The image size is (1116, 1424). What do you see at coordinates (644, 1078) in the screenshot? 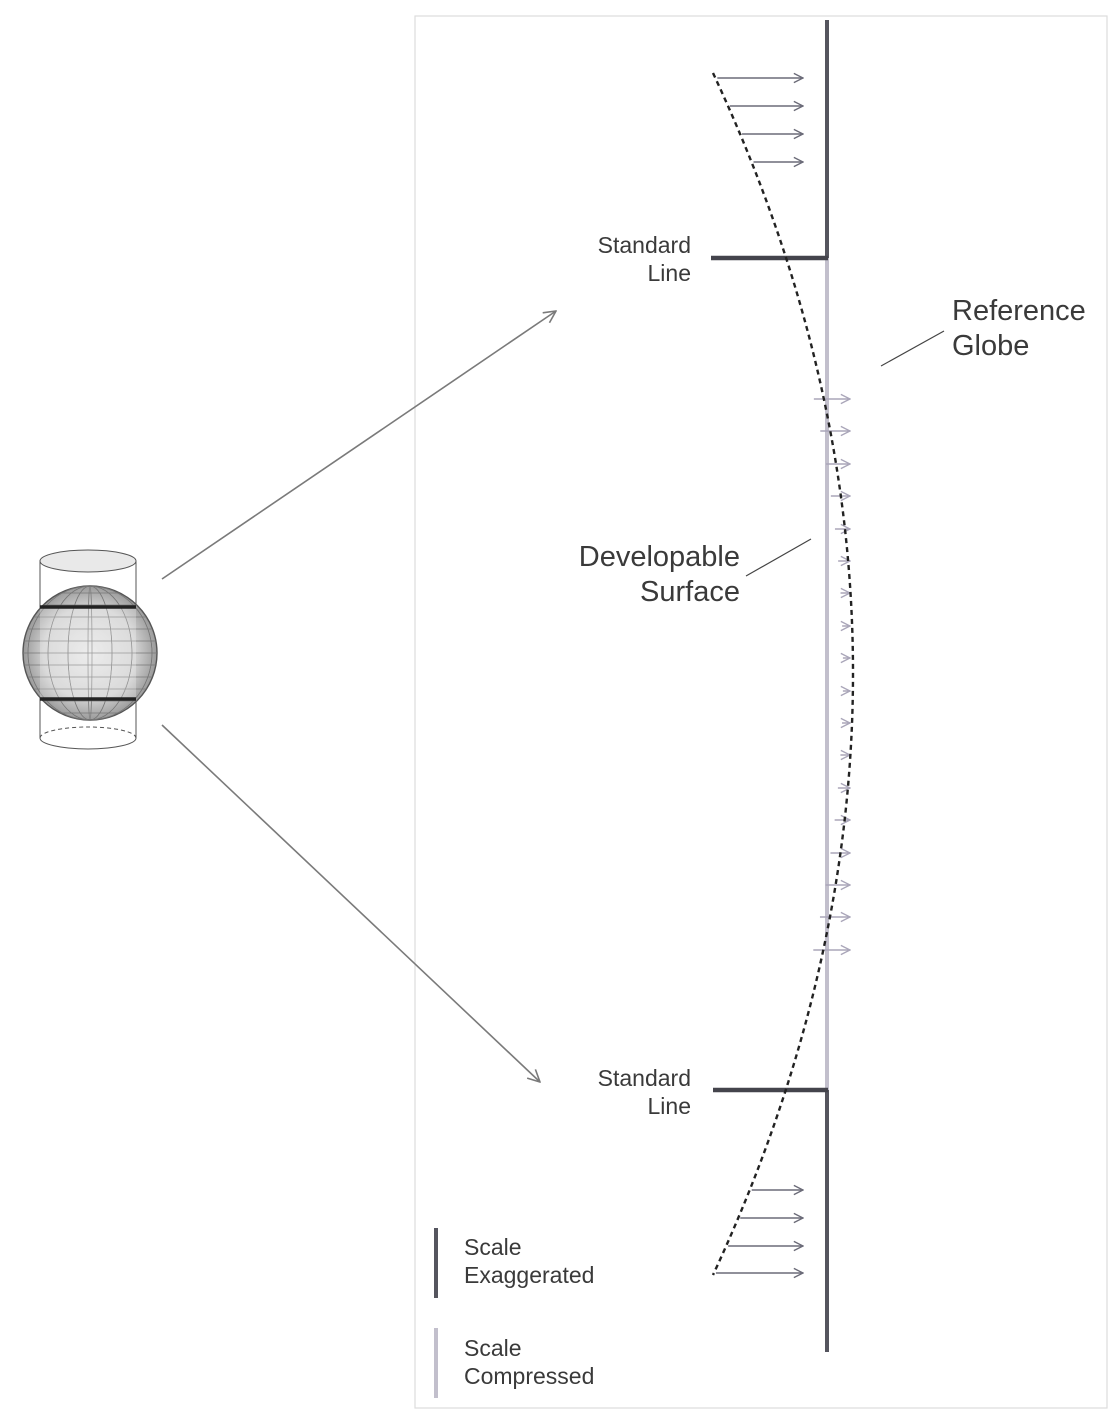
I see `standard-line-label-bottom-line1: Standard` at bounding box center [644, 1078].